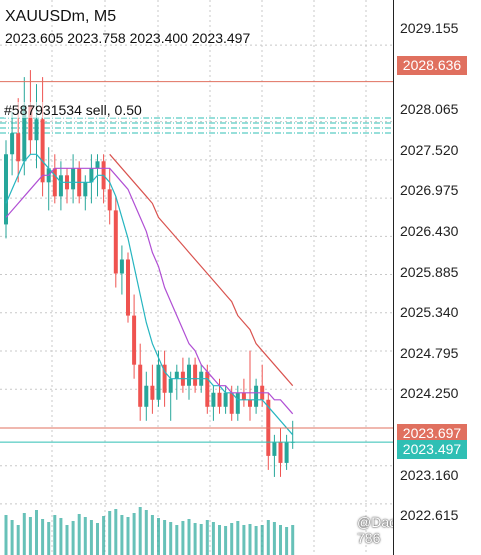 The height and width of the screenshot is (555, 481). What do you see at coordinates (429, 515) in the screenshot?
I see `price-tick-label: 2022.615` at bounding box center [429, 515].